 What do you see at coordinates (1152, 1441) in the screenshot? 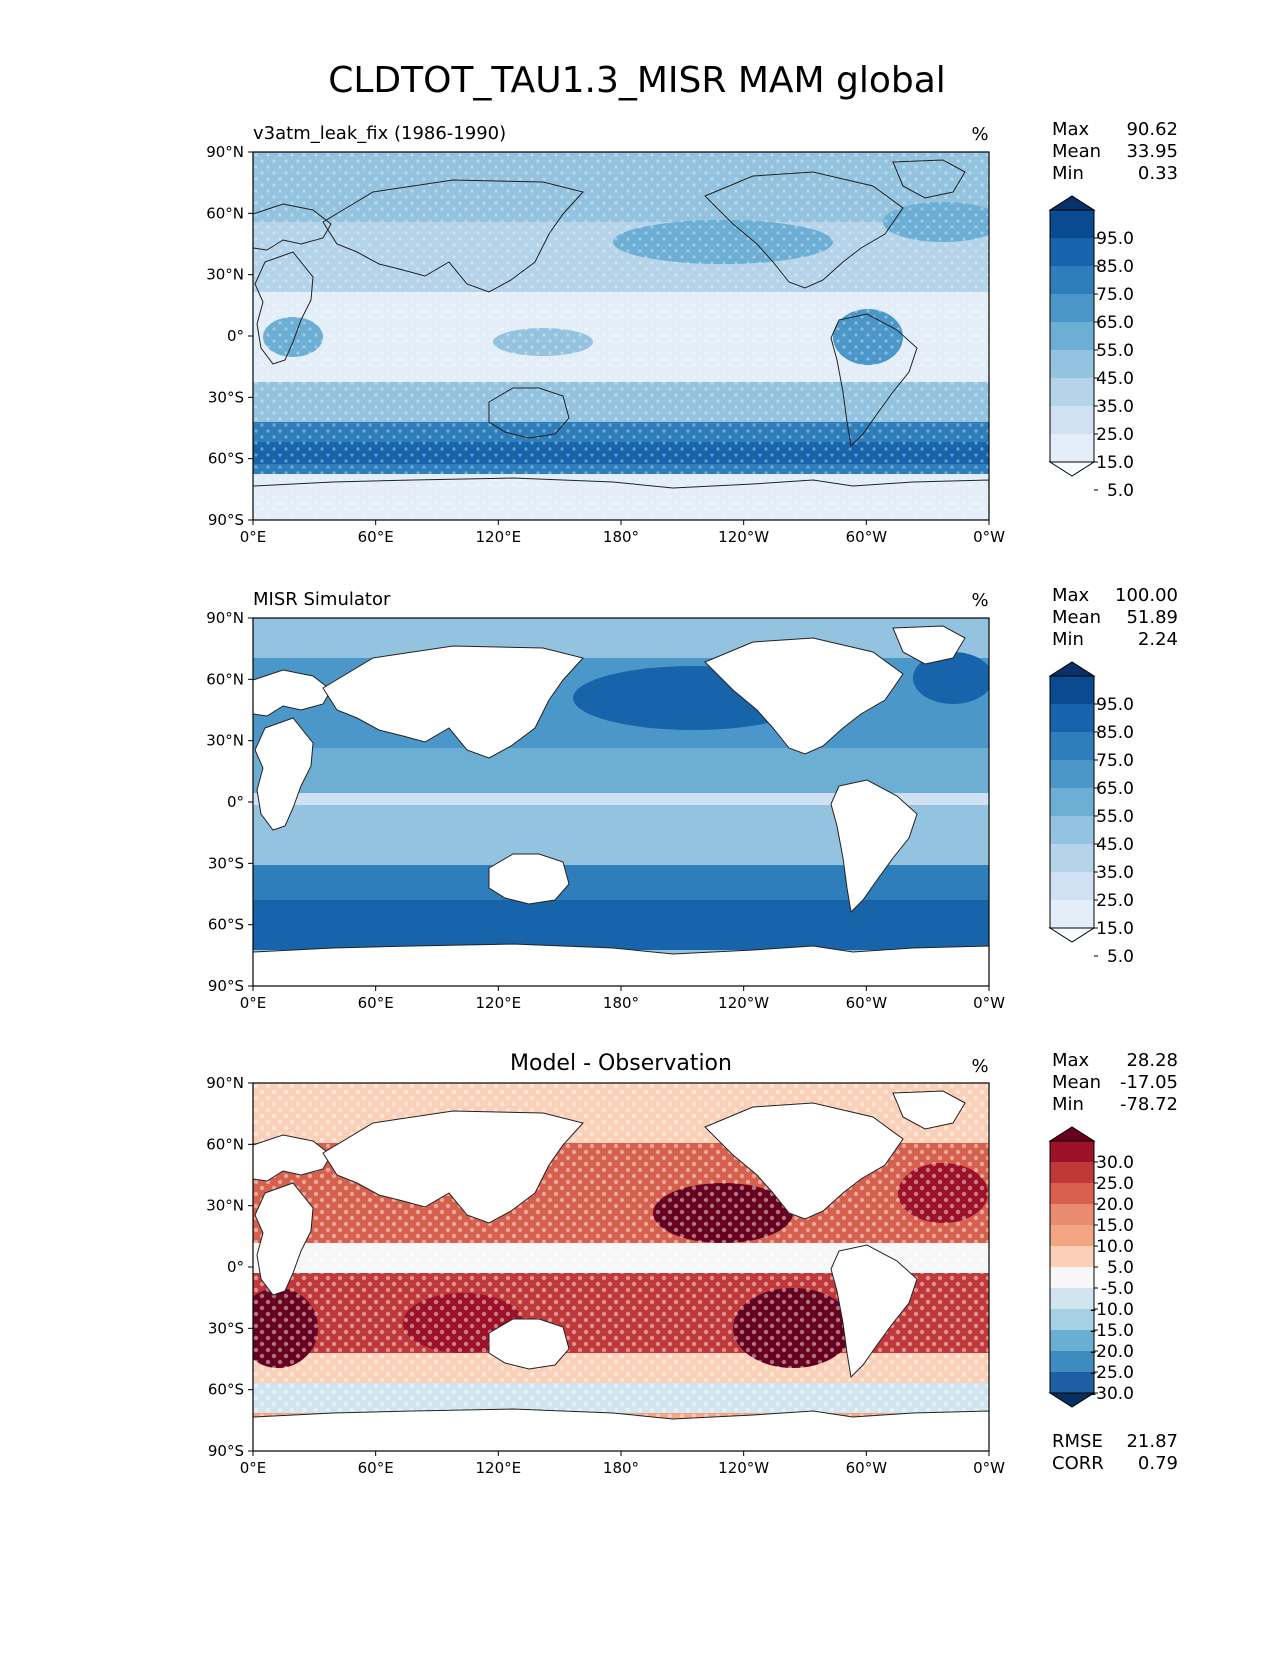
I see `stat-value: 21.87` at bounding box center [1152, 1441].